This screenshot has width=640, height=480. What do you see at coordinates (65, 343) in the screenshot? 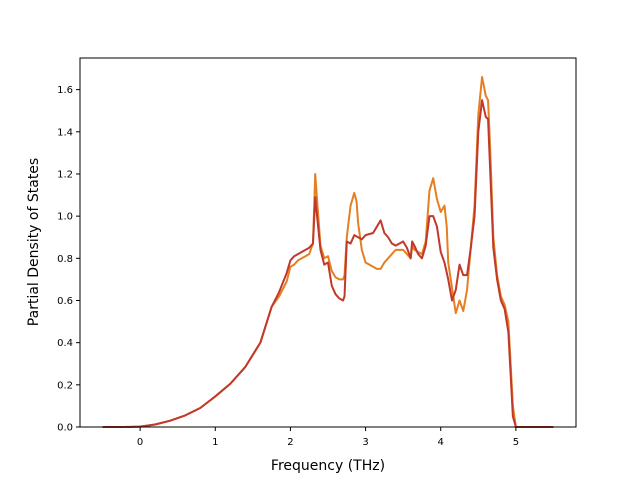
I see `y-tick-label: 0.4` at bounding box center [65, 343].